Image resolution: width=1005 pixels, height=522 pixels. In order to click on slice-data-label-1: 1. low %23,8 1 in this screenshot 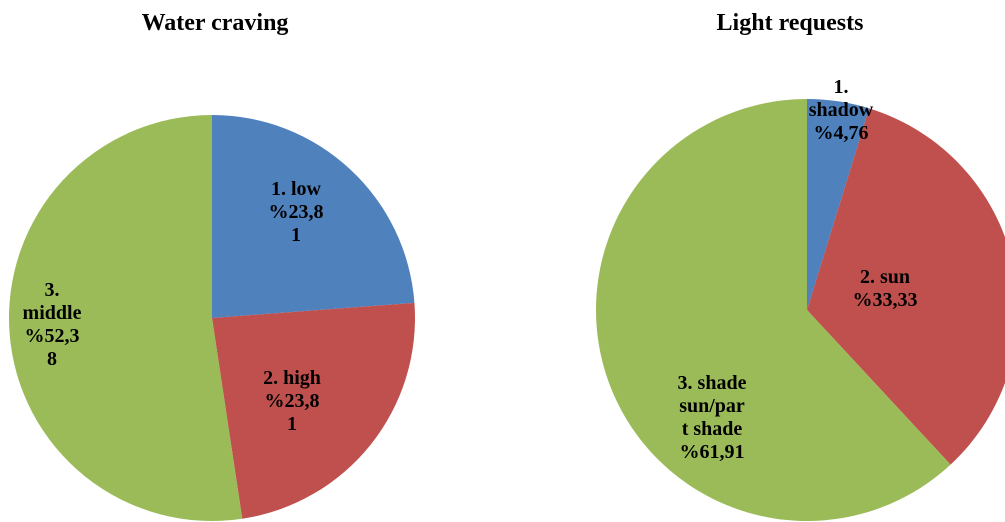, I will do `click(296, 212)`.